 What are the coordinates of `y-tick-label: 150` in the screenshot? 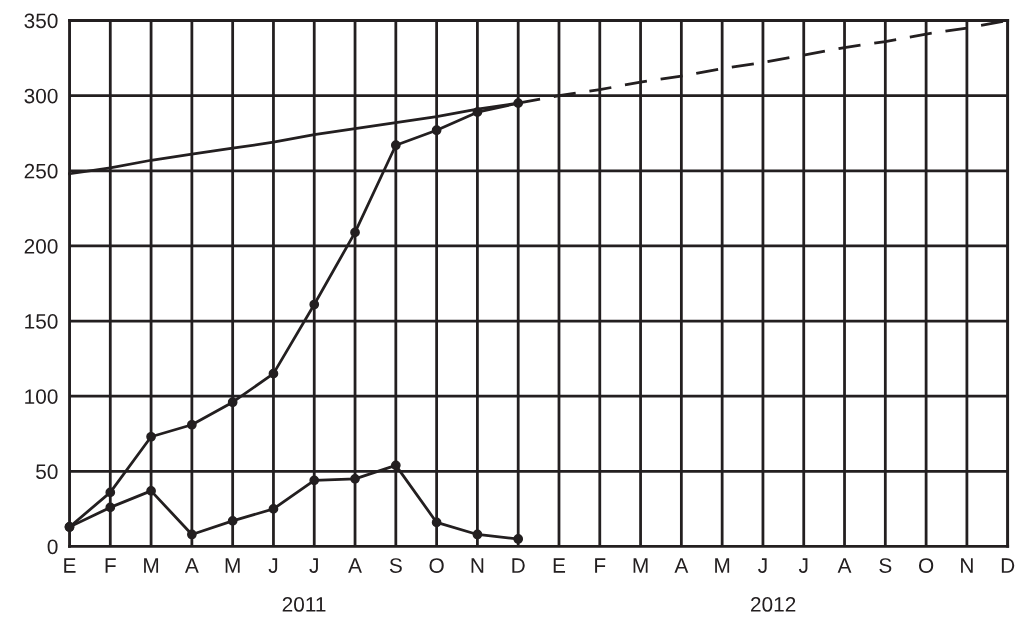 It's located at (41, 321).